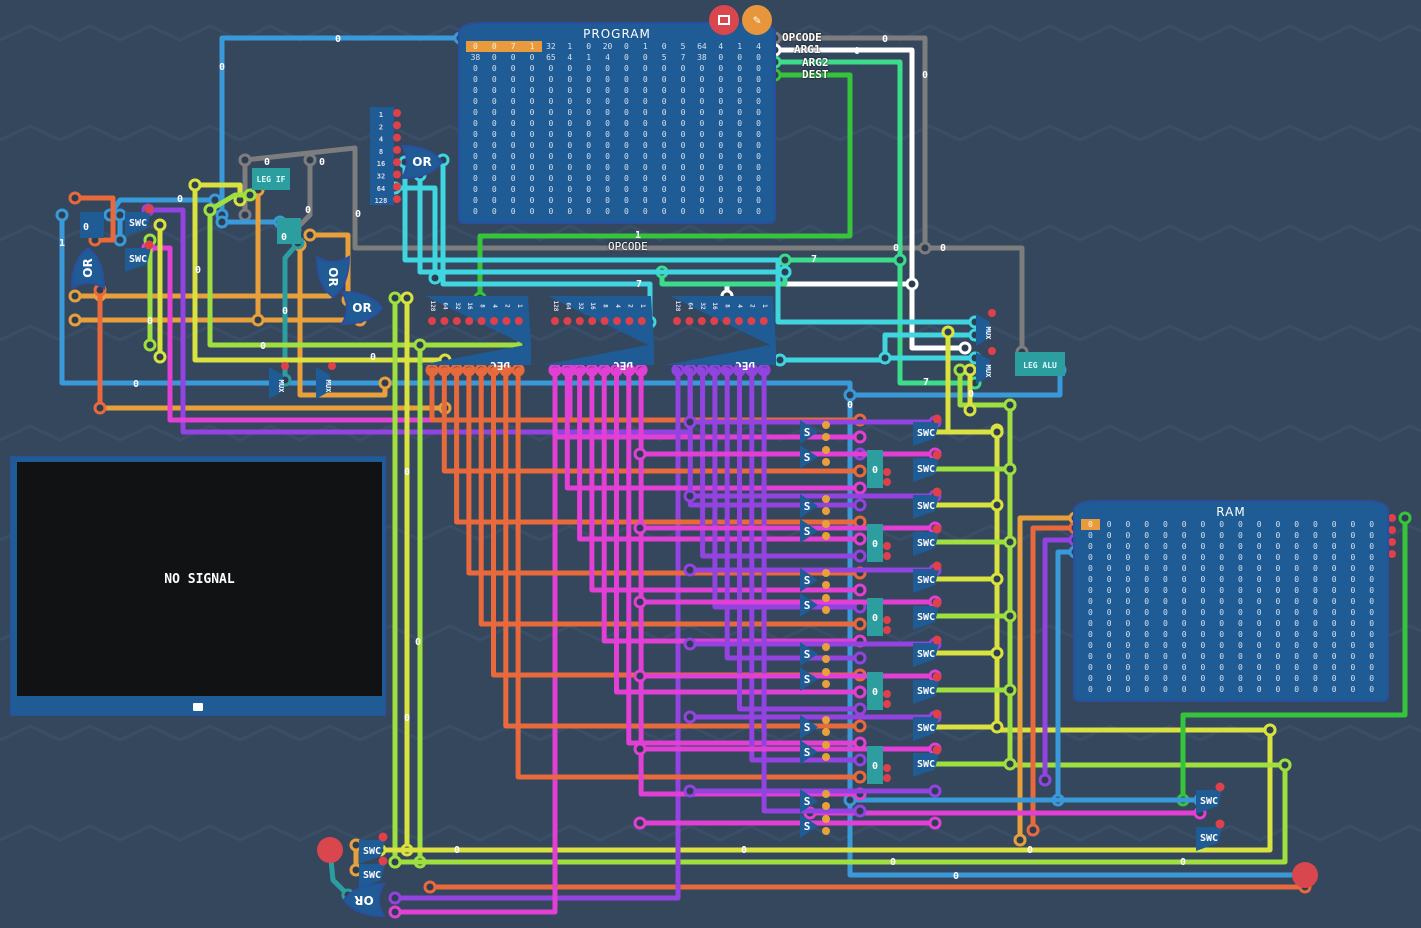 The height and width of the screenshot is (928, 1421). I want to click on control-pin, so click(937, 750).